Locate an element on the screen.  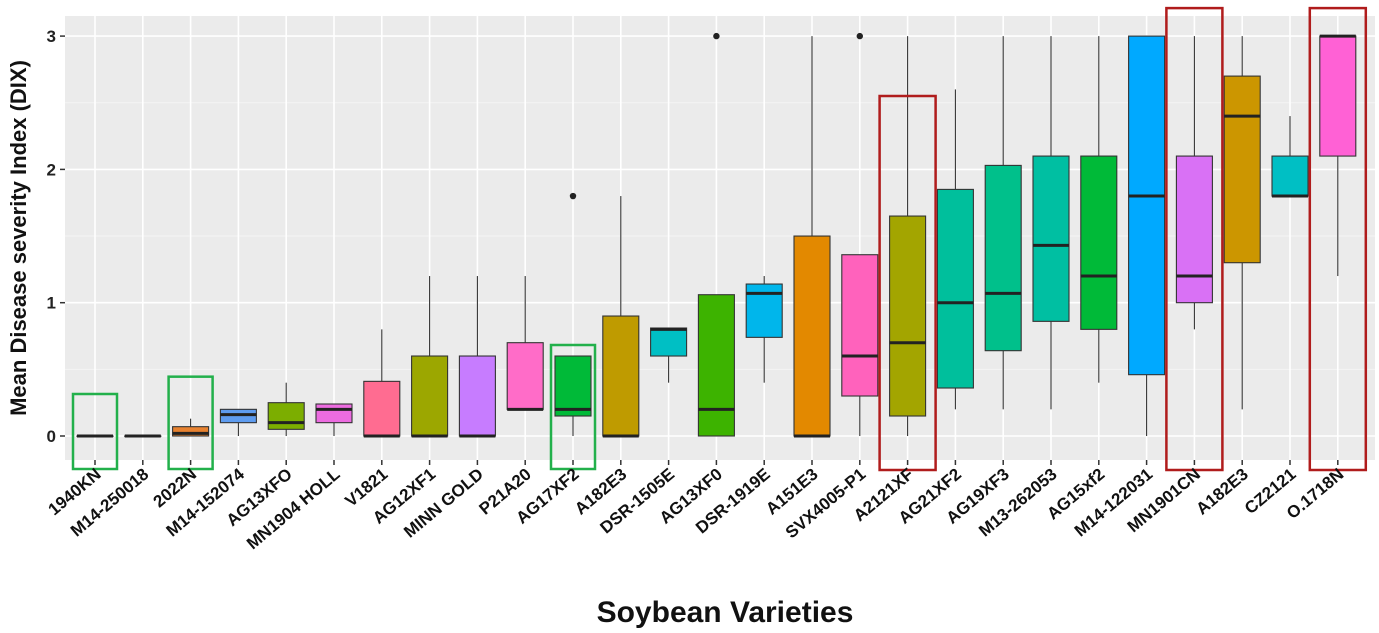
box-ag15xf2 is located at coordinates (1099, 209).